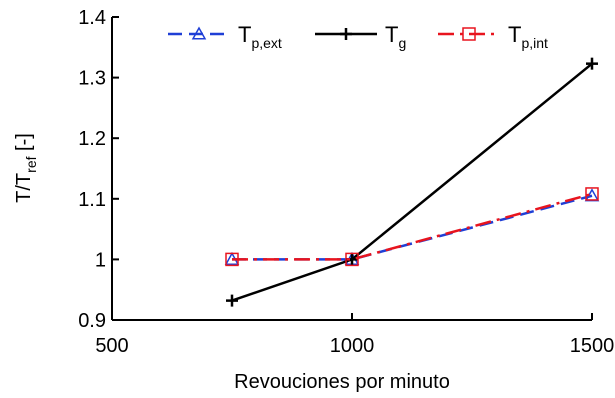  I want to click on x-tick-label: 500, so click(111, 346).